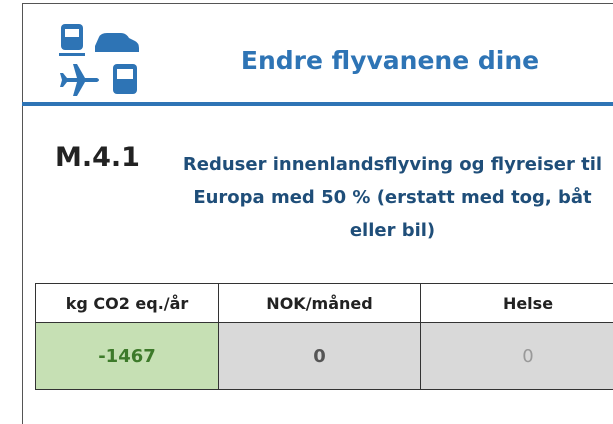 Image resolution: width=613 pixels, height=424 pixels. What do you see at coordinates (97, 157) in the screenshot?
I see `measure-code: M.4.1` at bounding box center [97, 157].